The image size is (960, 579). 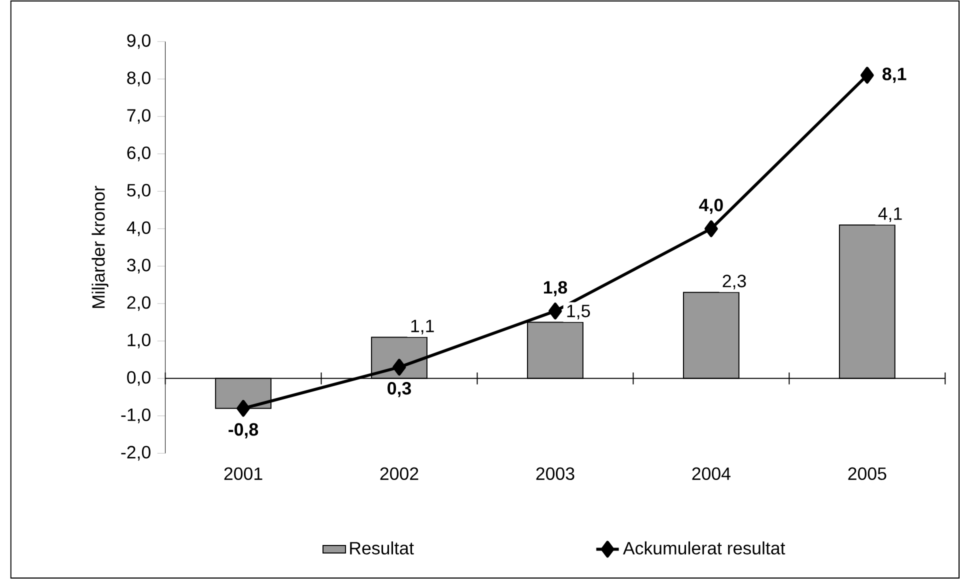 I want to click on y-tick-label: 4,0, so click(x=138, y=228).